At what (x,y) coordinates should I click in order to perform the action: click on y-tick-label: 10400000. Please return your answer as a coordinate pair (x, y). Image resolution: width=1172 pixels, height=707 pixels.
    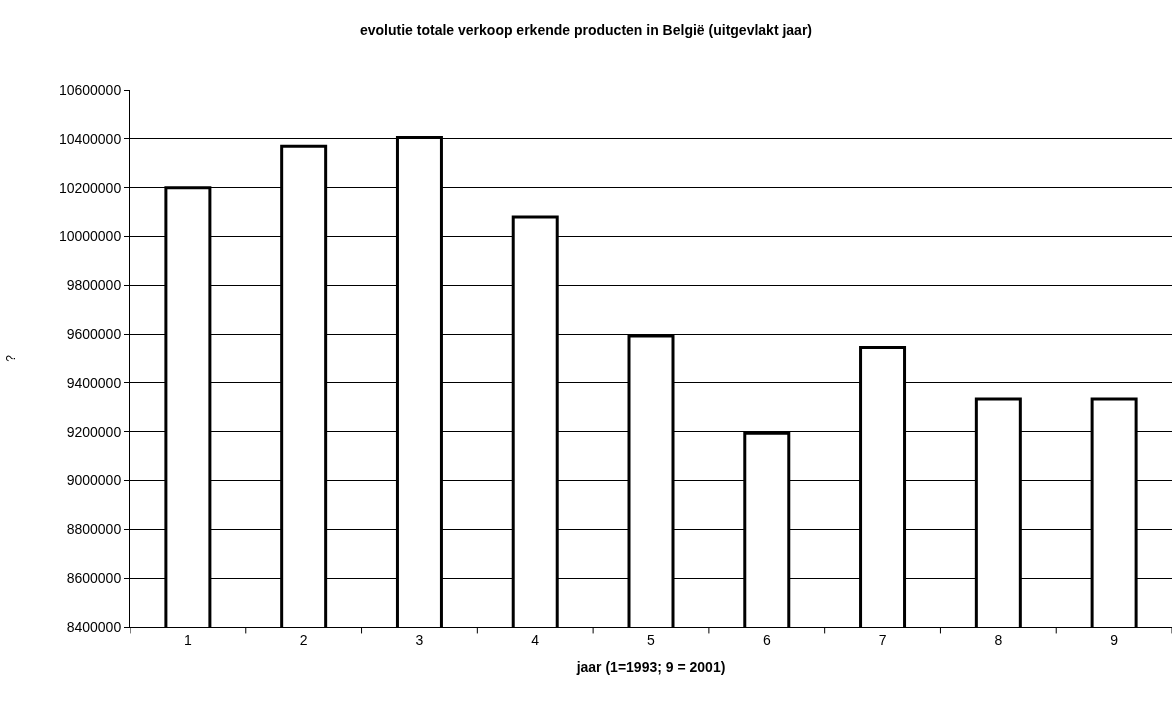
    Looking at the image, I should click on (90, 138).